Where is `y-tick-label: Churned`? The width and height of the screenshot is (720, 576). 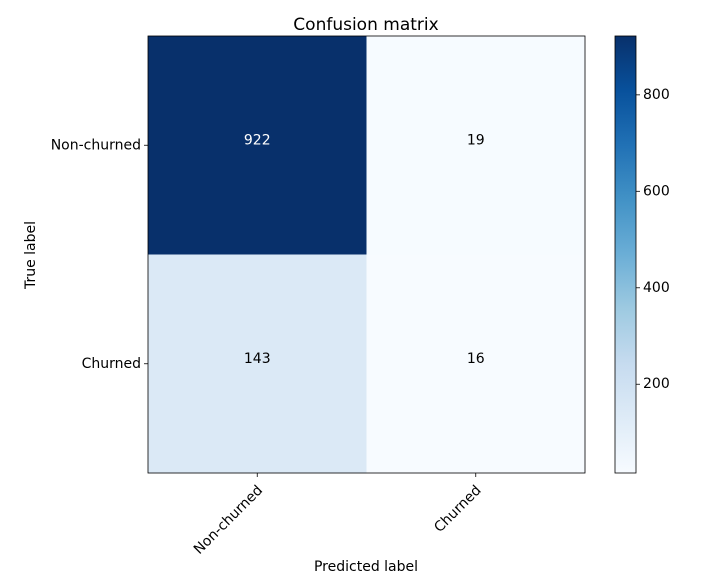 y-tick-label: Churned is located at coordinates (111, 364).